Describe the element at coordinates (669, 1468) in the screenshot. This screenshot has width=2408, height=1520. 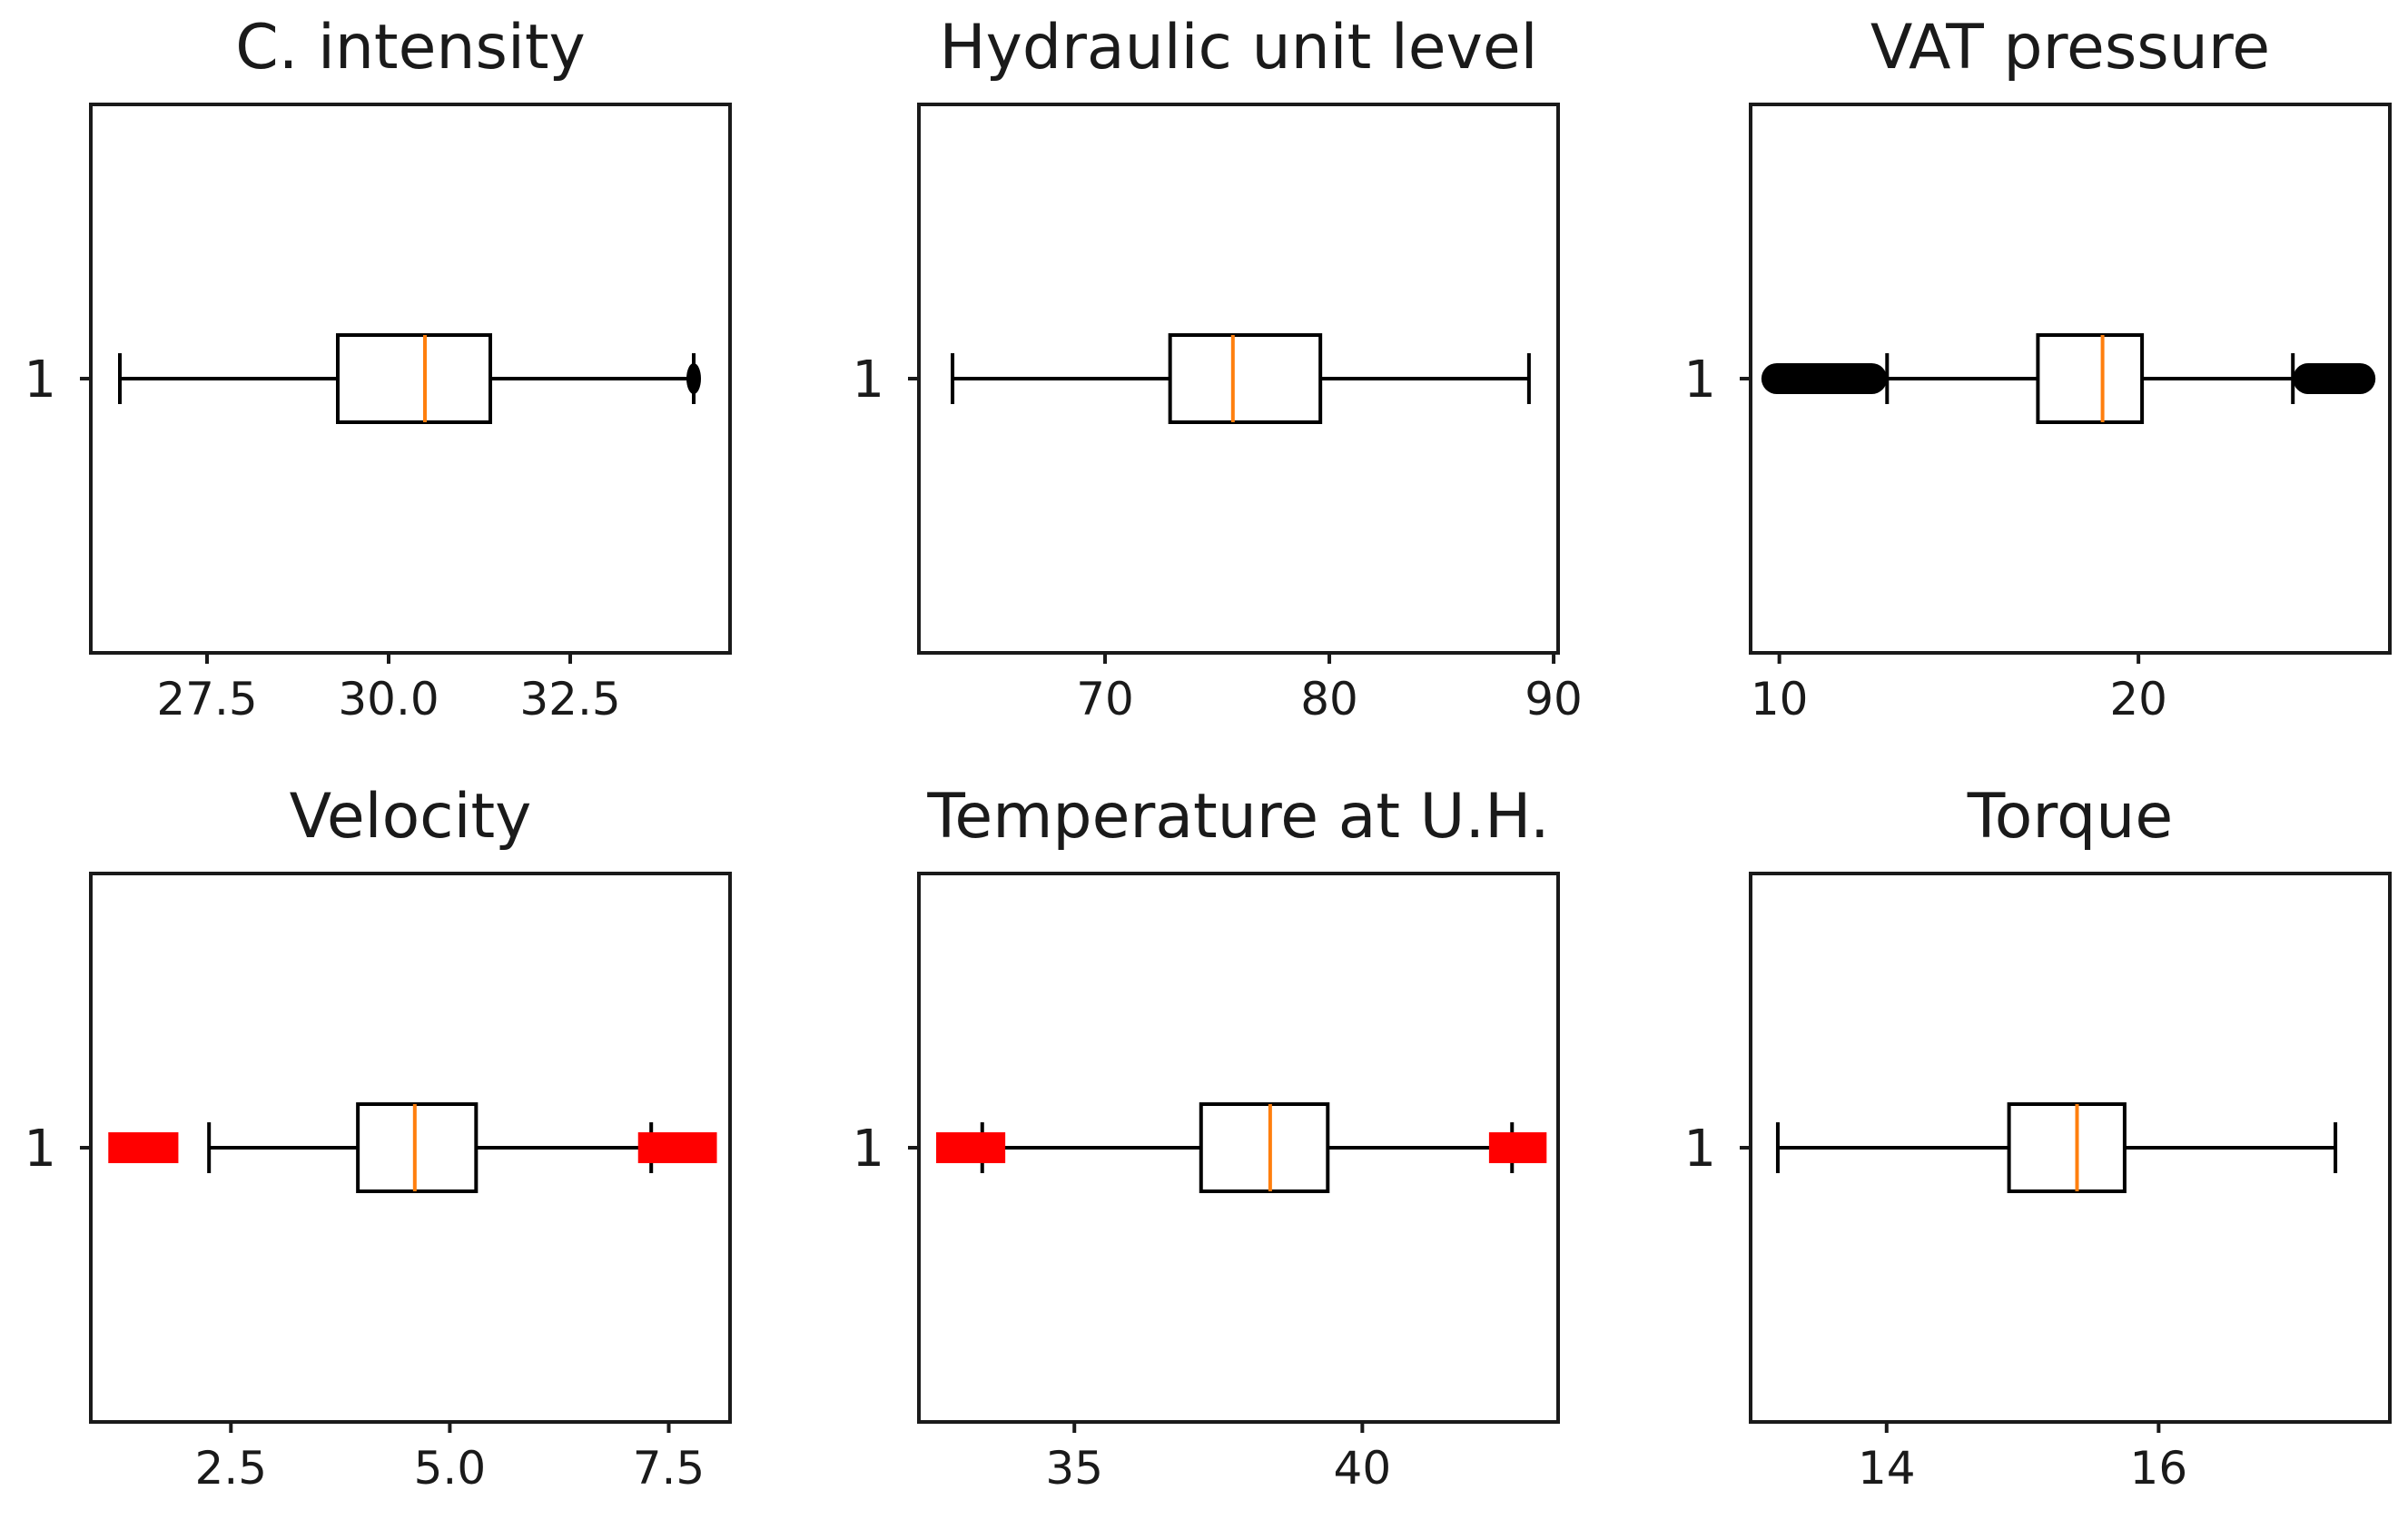
I see `x-tick-label: 7.5` at that location.